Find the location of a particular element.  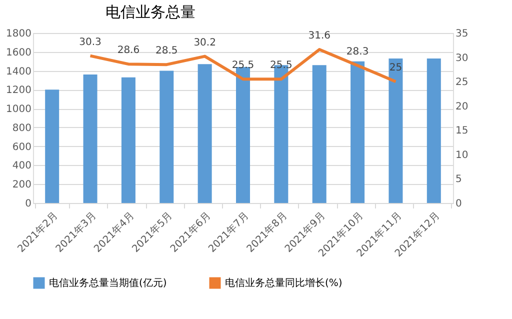

data-label: 30.3 is located at coordinates (90, 42).